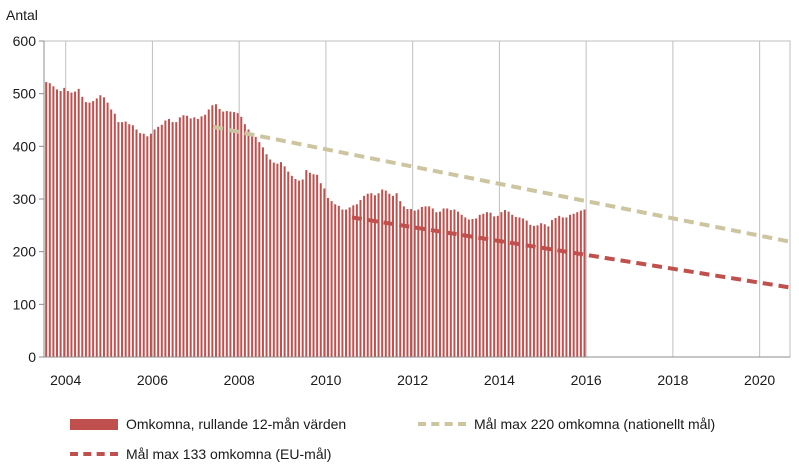 The image size is (799, 469). I want to click on x-tick-label: 2006, so click(152, 380).